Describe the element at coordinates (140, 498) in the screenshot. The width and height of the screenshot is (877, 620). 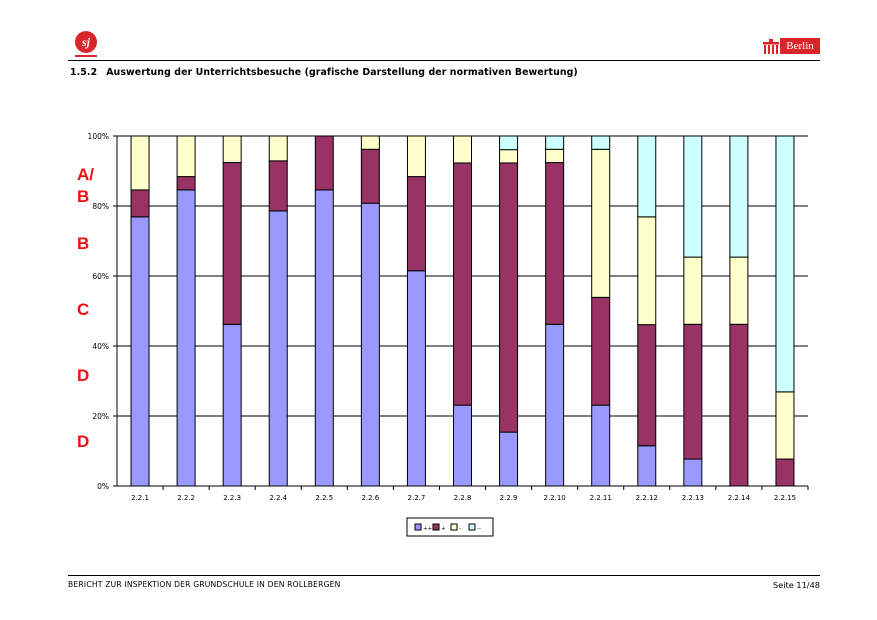
I see `x-tick-label: 2.2.1` at that location.